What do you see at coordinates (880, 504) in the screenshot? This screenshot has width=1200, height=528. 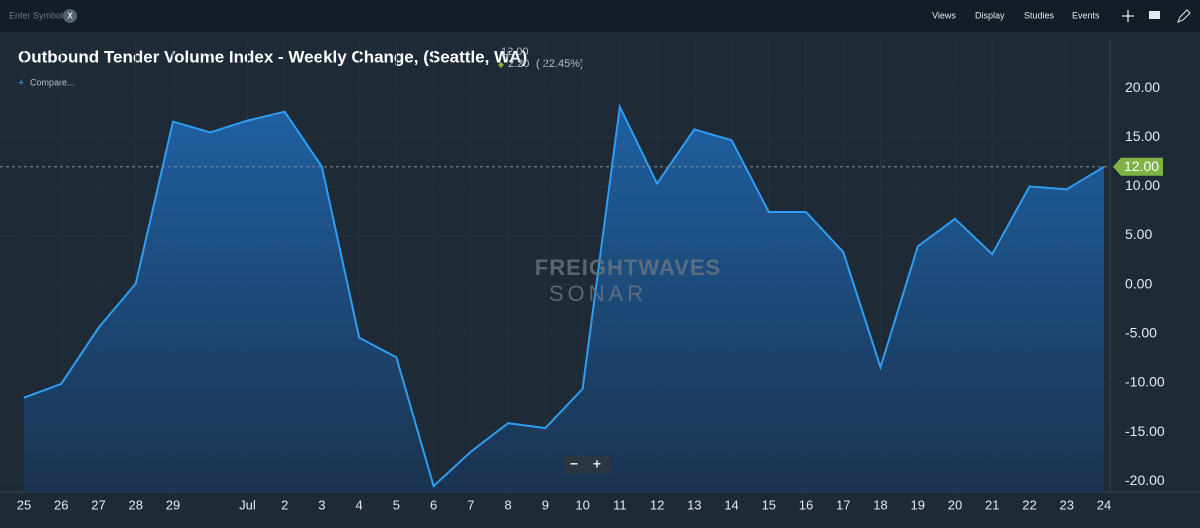 I see `x-tick-label: 18` at bounding box center [880, 504].